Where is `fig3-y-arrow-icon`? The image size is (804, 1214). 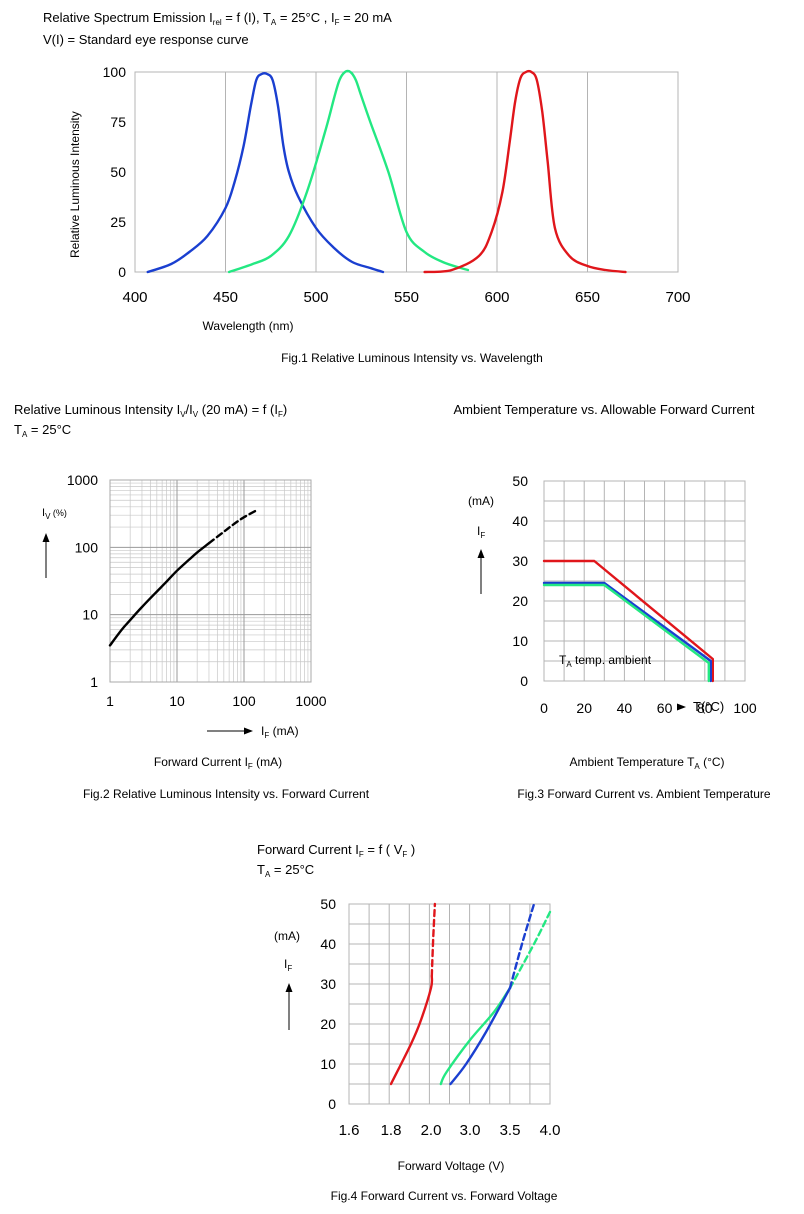
fig3-y-arrow-icon is located at coordinates (481, 553).